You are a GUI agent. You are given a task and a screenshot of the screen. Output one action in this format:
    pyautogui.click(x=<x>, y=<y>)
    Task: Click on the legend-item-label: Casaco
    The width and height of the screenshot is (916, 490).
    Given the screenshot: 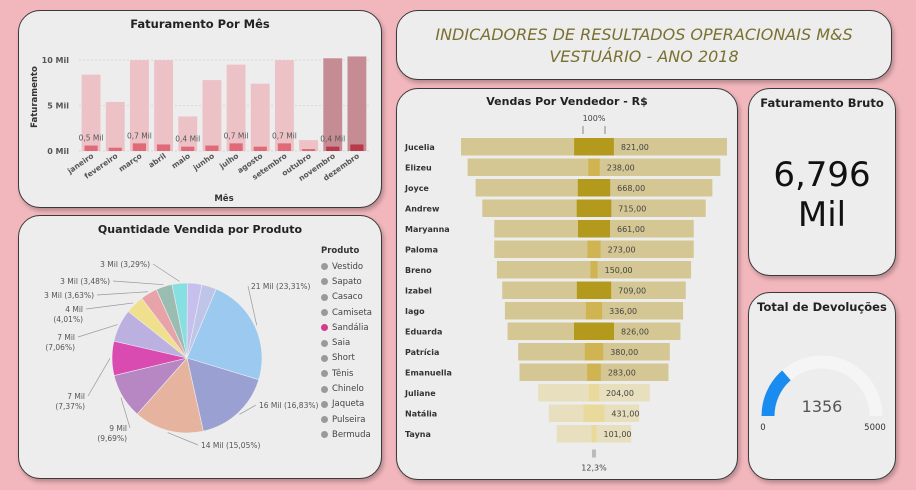 What is the action you would take?
    pyautogui.click(x=347, y=297)
    